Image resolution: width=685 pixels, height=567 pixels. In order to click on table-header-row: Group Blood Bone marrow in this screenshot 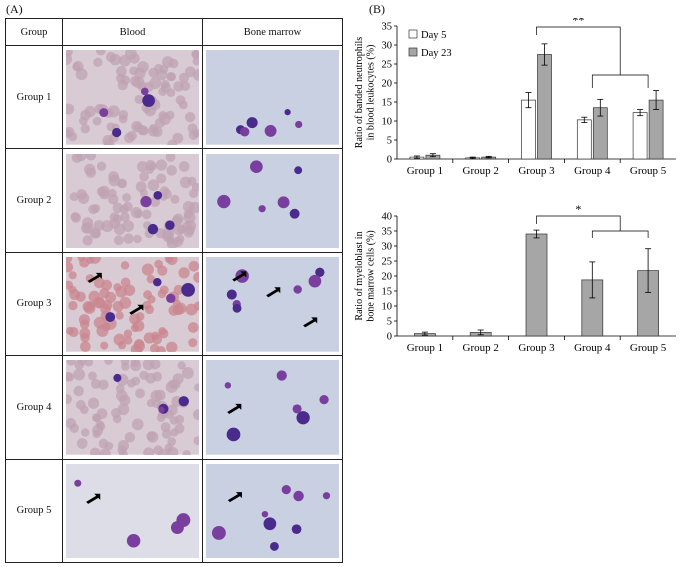, I will do `click(174, 32)`.